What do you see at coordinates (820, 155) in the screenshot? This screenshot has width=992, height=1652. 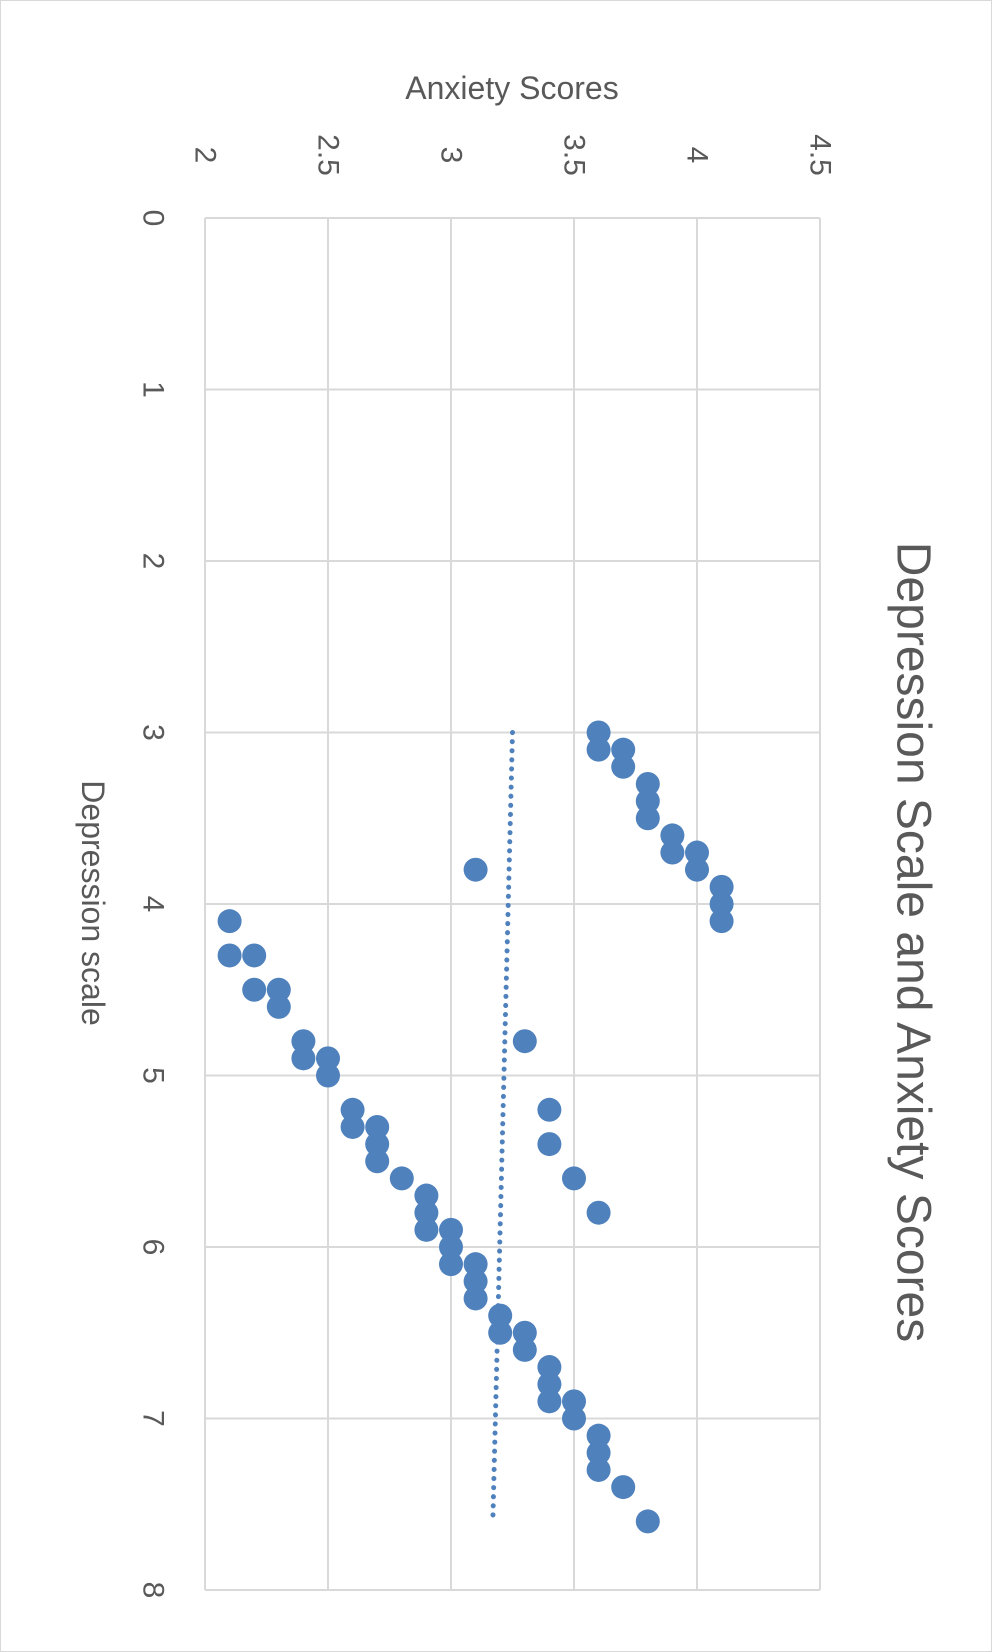 I see `y-tick-label: 4.5` at bounding box center [820, 155].